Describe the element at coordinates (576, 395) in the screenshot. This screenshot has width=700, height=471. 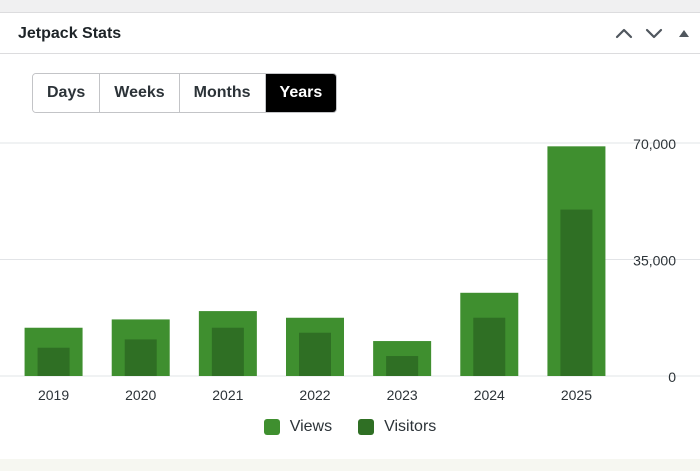
I see `x-tick-label: 2025` at that location.